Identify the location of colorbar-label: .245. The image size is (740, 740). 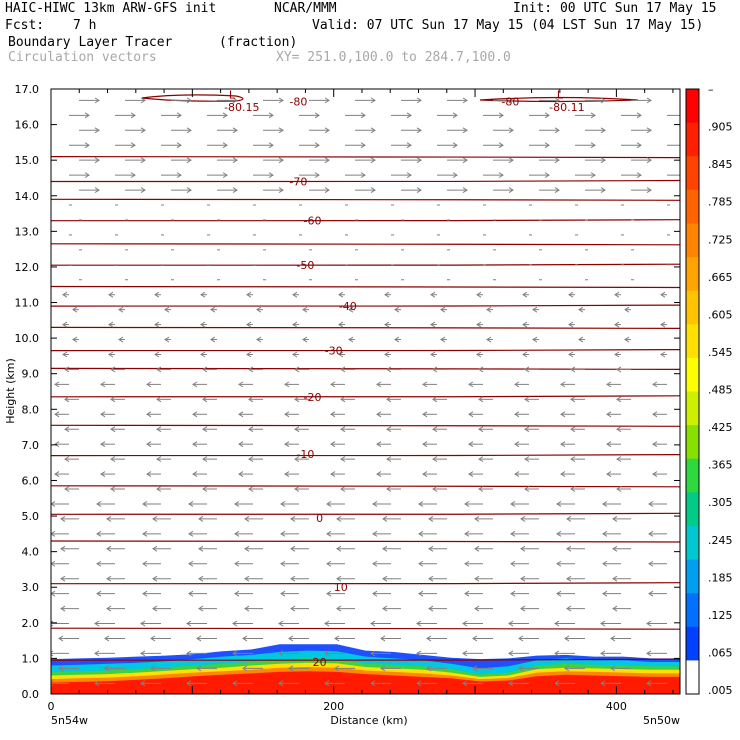
(720, 540).